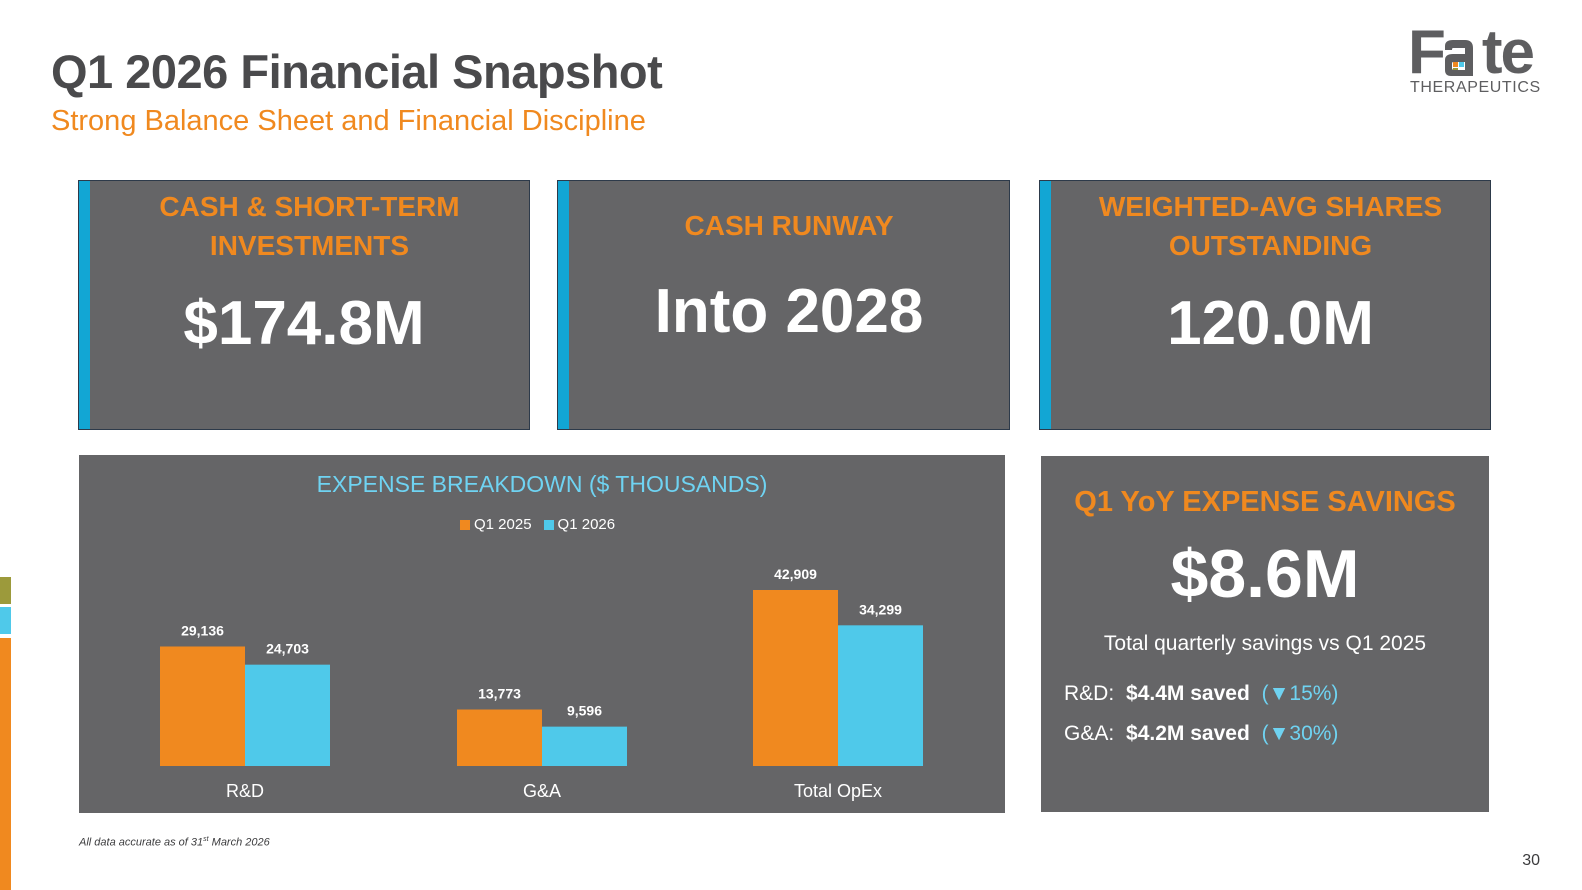 This screenshot has width=1582, height=890. What do you see at coordinates (586, 524) in the screenshot?
I see `legend-label: Q1 2026` at bounding box center [586, 524].